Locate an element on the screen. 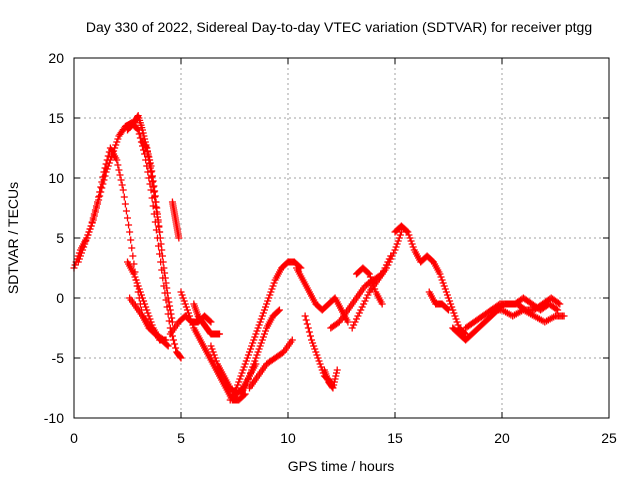 This screenshot has height=480, width=640. x-tick-label: 0 is located at coordinates (74, 438).